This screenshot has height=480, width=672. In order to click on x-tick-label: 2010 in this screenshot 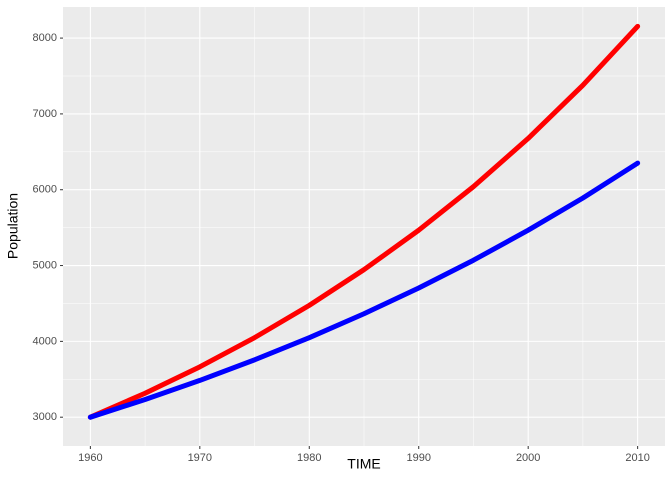, I will do `click(637, 458)`.